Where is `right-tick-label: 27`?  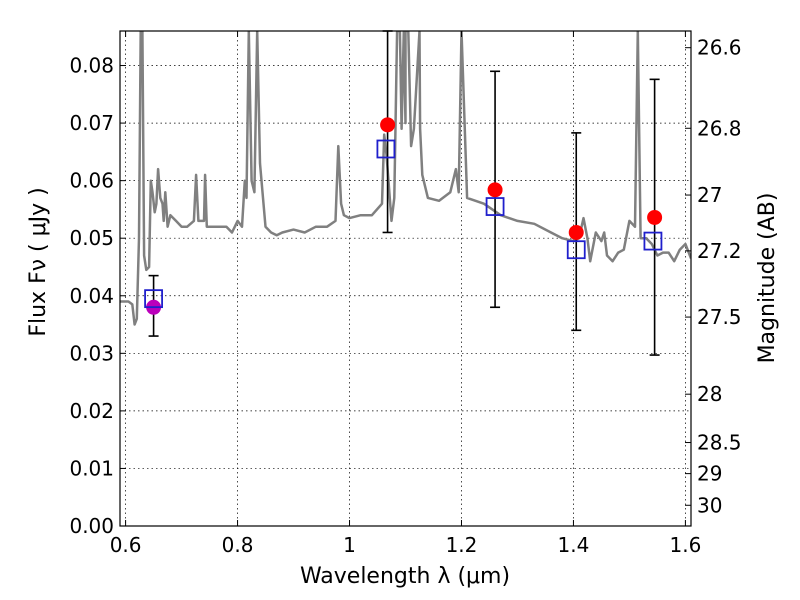 right-tick-label: 27 is located at coordinates (709, 195).